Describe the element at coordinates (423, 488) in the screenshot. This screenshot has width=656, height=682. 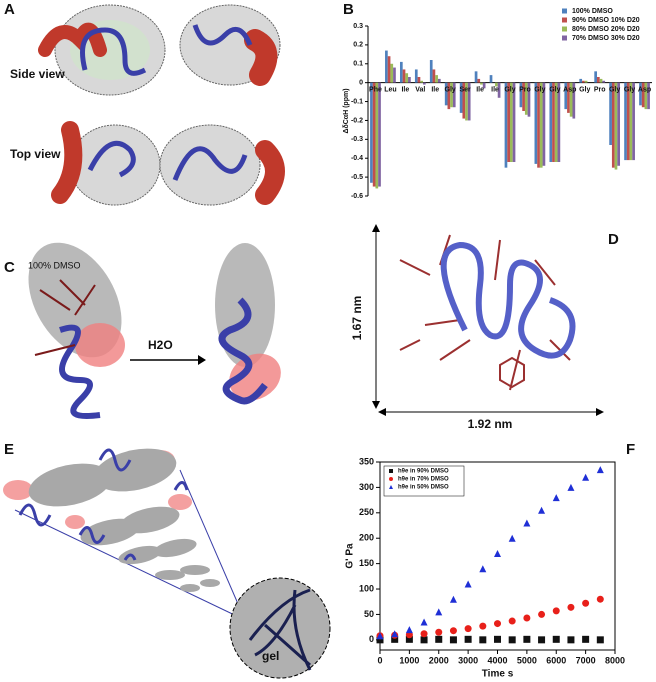
I see `legend-label: h9e in 50% DMSO` at that location.